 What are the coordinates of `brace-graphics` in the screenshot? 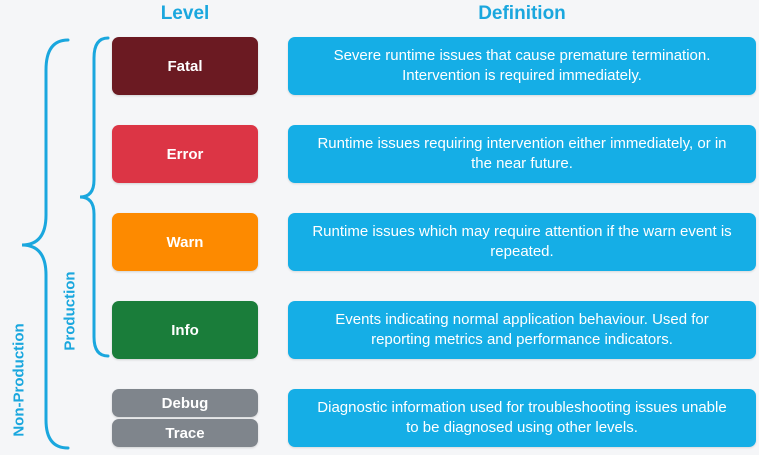 It's located at (65, 243).